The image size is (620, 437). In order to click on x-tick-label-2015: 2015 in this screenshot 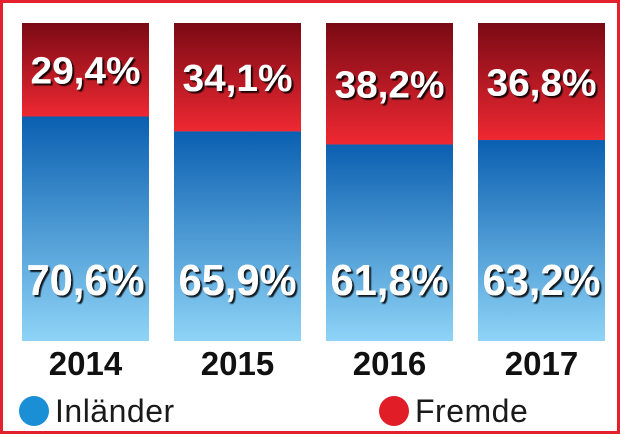, I will do `click(237, 363)`.